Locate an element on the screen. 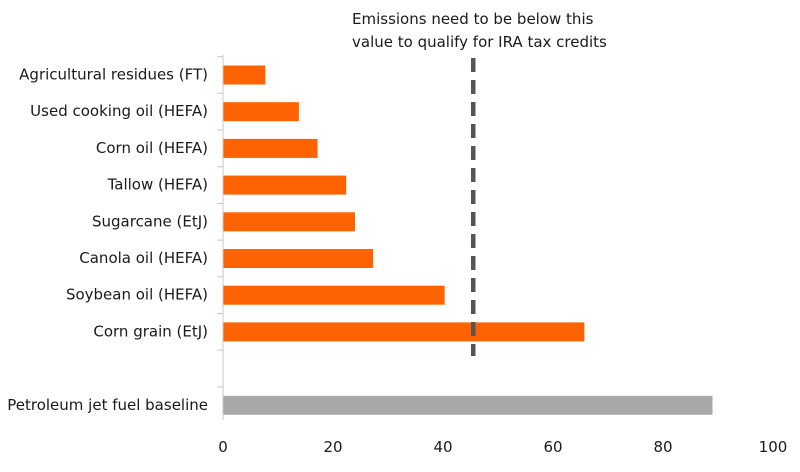 The height and width of the screenshot is (472, 800). category-label: Corn grain (EtJ) is located at coordinates (150, 331).